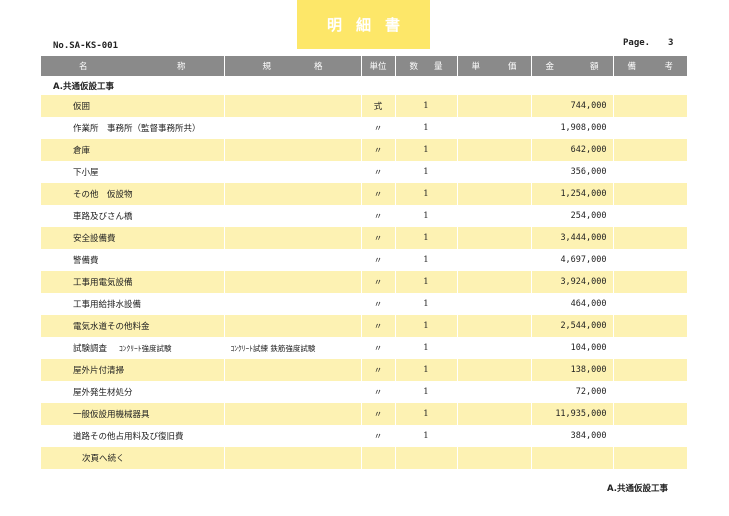 The height and width of the screenshot is (516, 729). What do you see at coordinates (572, 194) in the screenshot?
I see `item-amount: 1,254,000` at bounding box center [572, 194].